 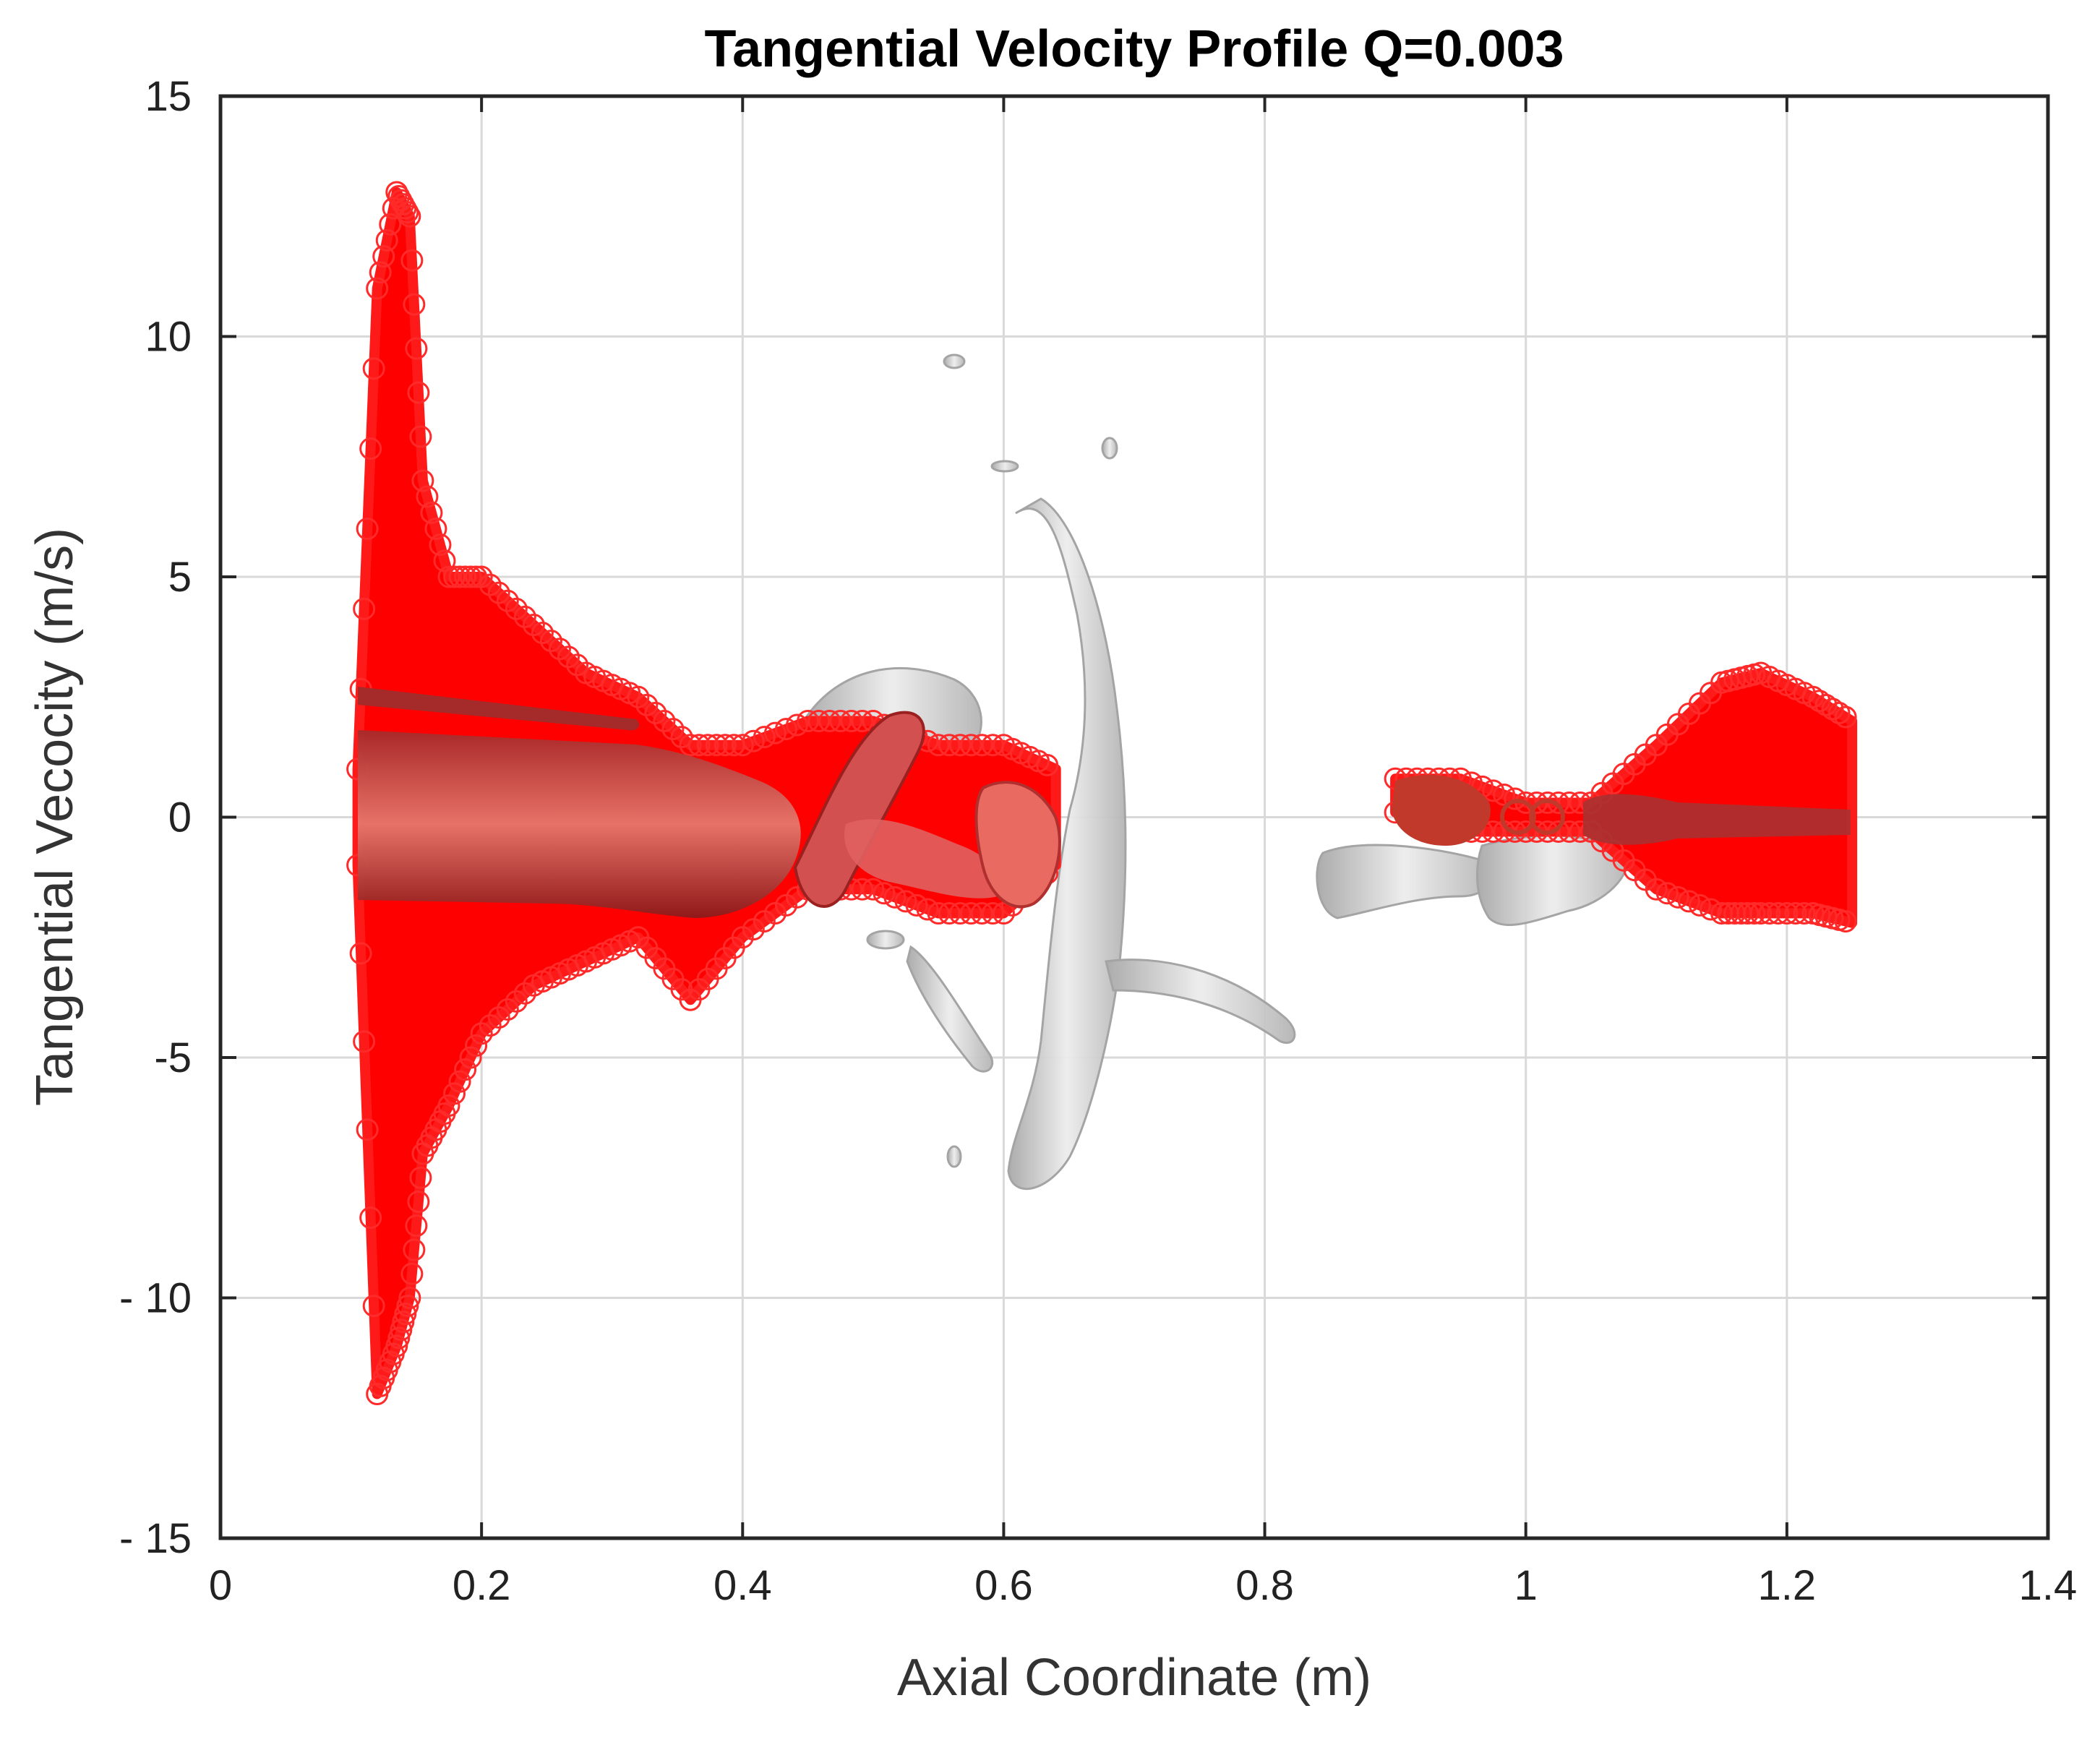 What do you see at coordinates (155, 817) in the screenshot?
I see `y-tick-labels: - 15 - 10 -5 0 5 10 15` at bounding box center [155, 817].